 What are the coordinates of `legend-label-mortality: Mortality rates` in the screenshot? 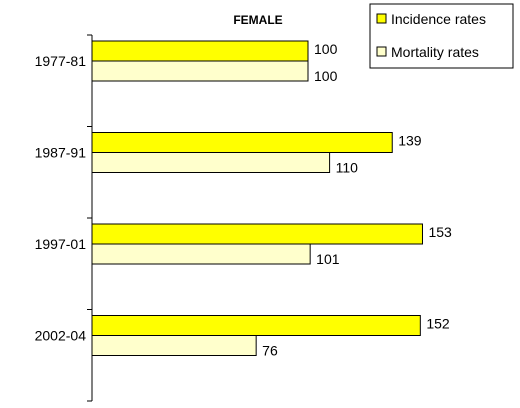 It's located at (435, 52).